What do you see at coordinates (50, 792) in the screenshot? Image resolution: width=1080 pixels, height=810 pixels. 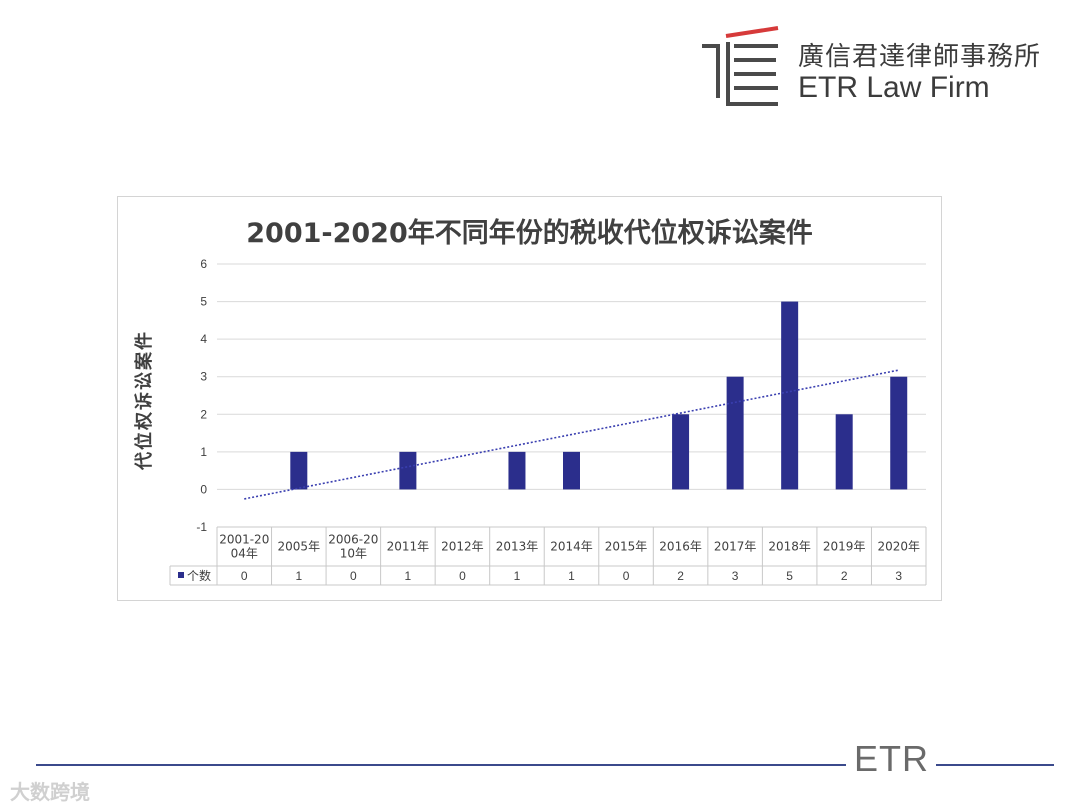 I see `watermark: 大数跨境` at bounding box center [50, 792].